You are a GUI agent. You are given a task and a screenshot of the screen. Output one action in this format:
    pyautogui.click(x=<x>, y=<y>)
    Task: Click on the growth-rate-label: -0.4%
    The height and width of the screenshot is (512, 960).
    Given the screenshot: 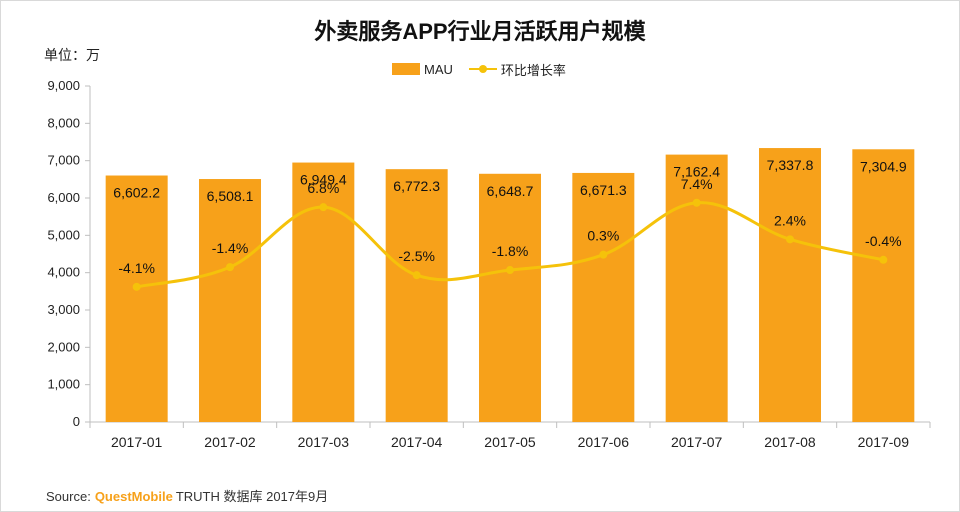 What is the action you would take?
    pyautogui.click(x=883, y=241)
    